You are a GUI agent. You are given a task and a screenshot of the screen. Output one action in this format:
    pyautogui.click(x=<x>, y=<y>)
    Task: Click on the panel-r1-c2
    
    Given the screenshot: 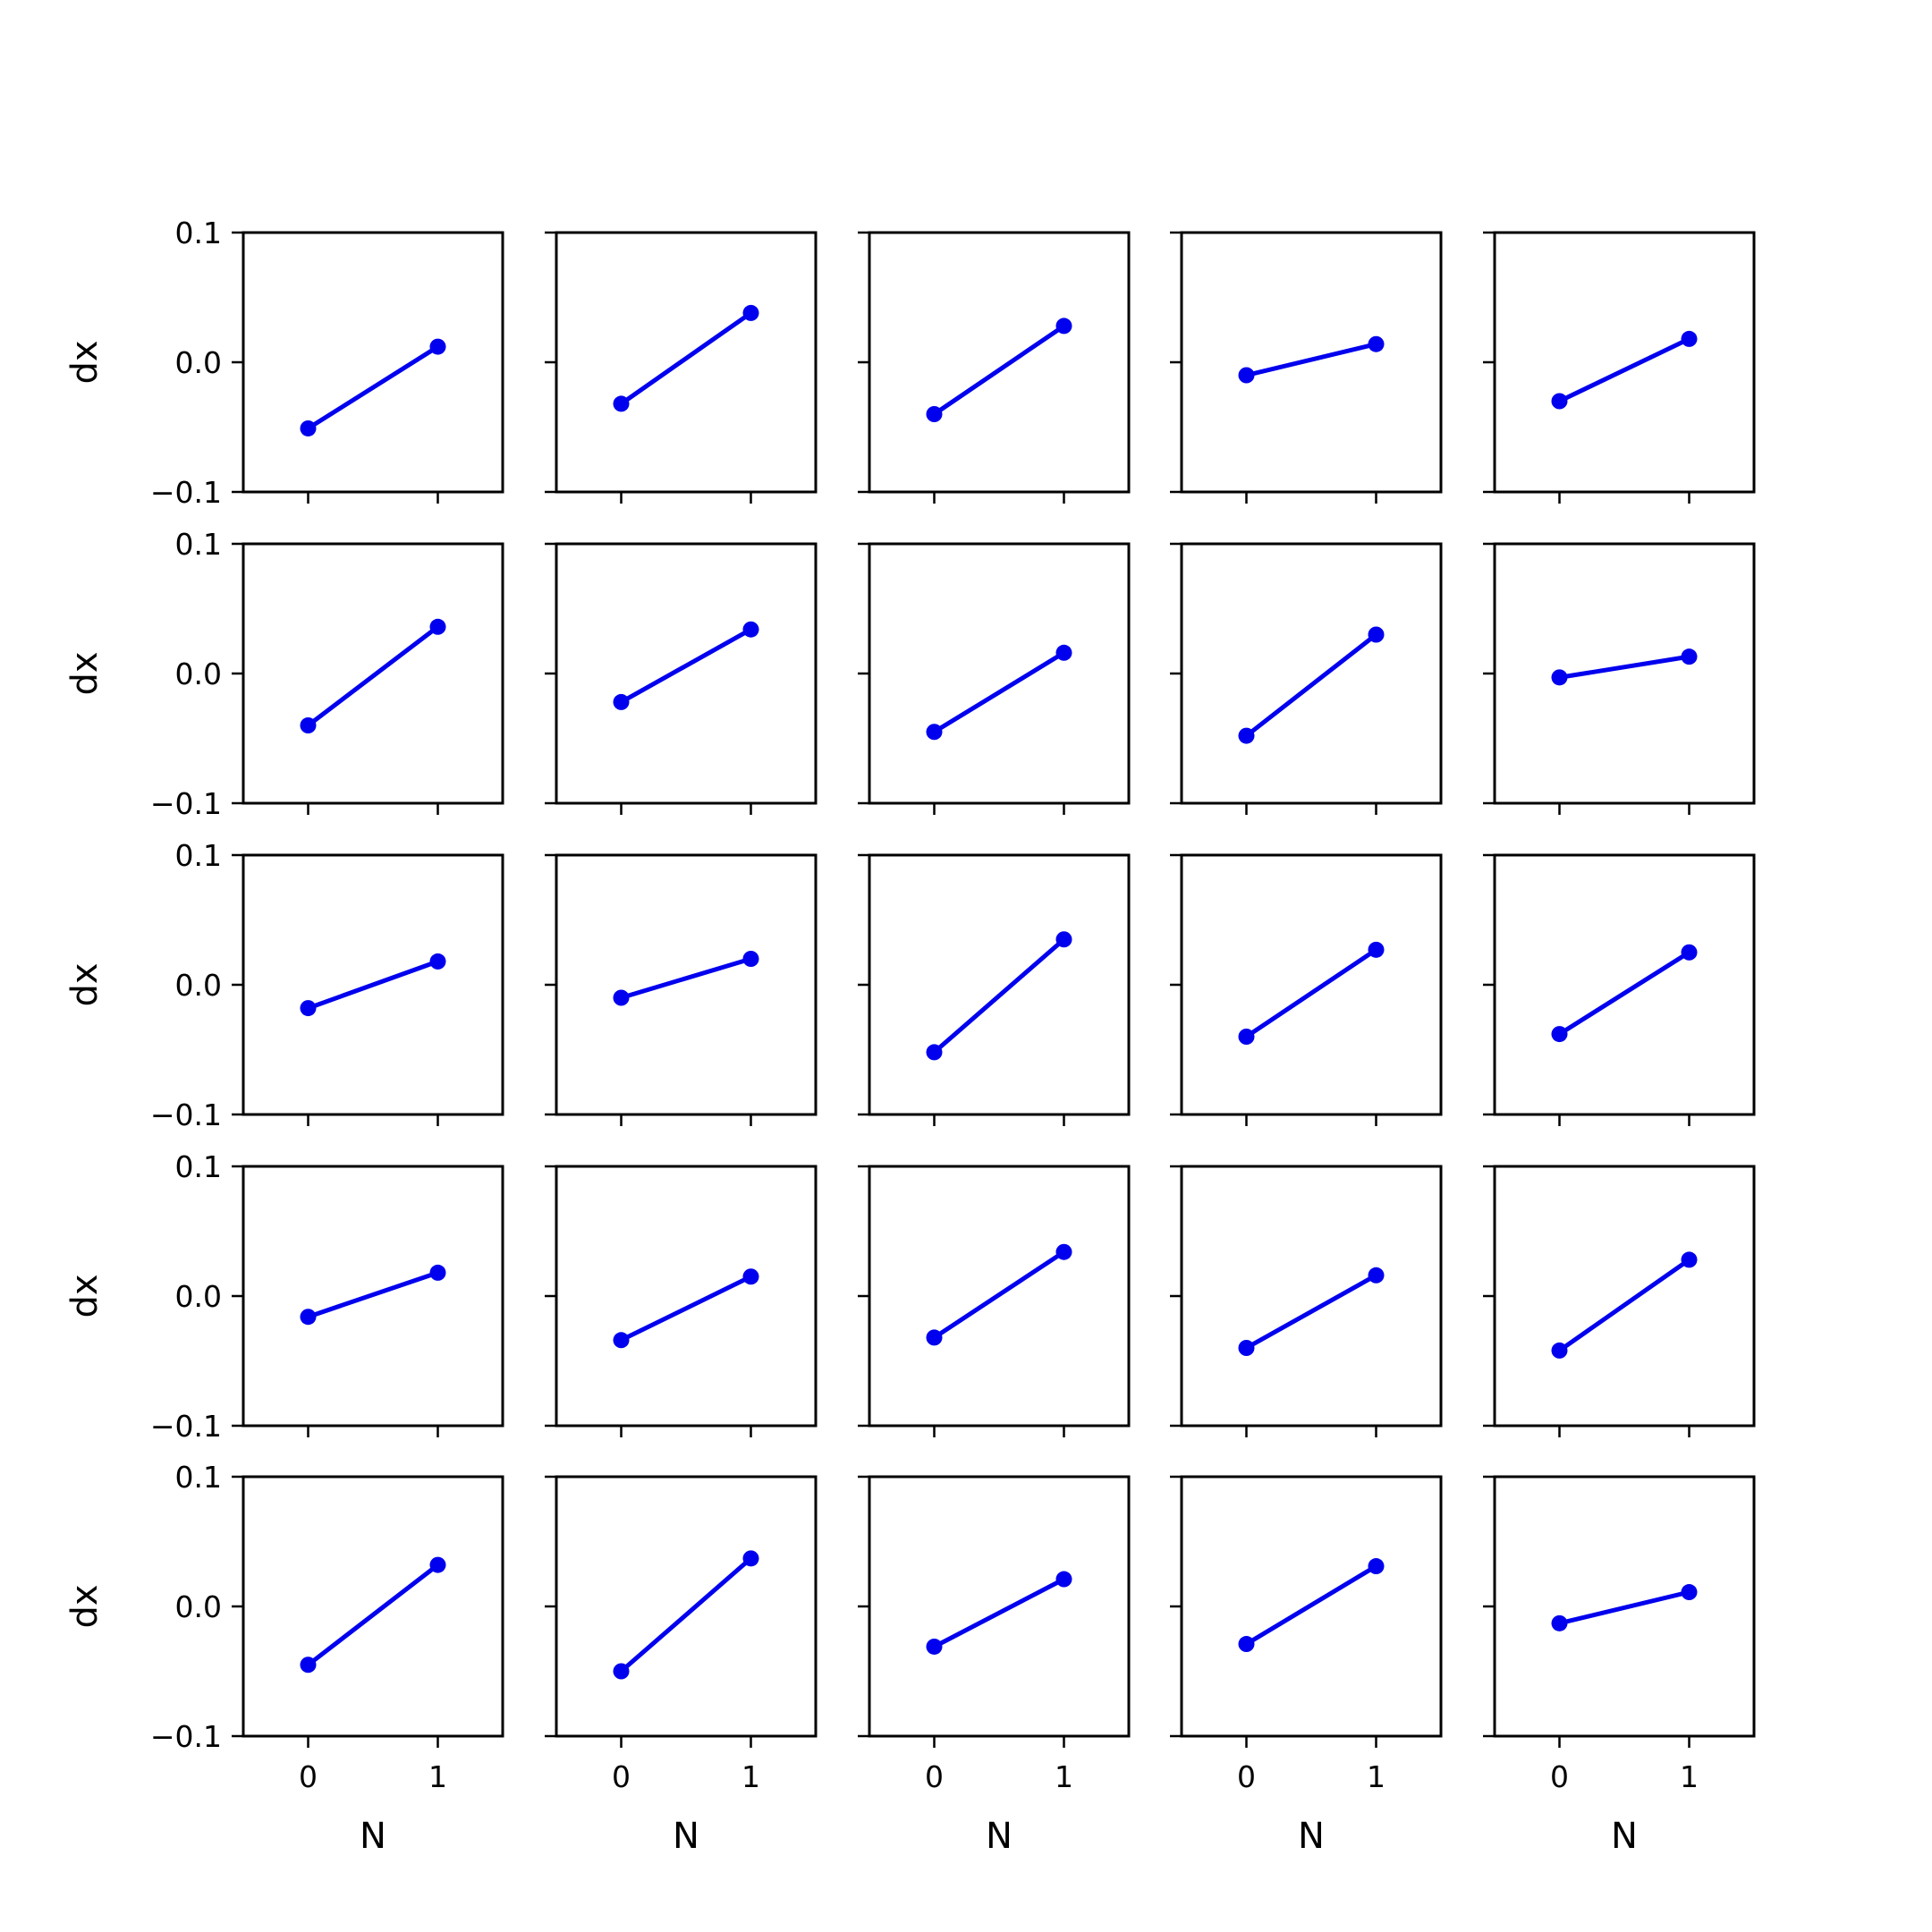 What is the action you would take?
    pyautogui.click(x=681, y=367)
    